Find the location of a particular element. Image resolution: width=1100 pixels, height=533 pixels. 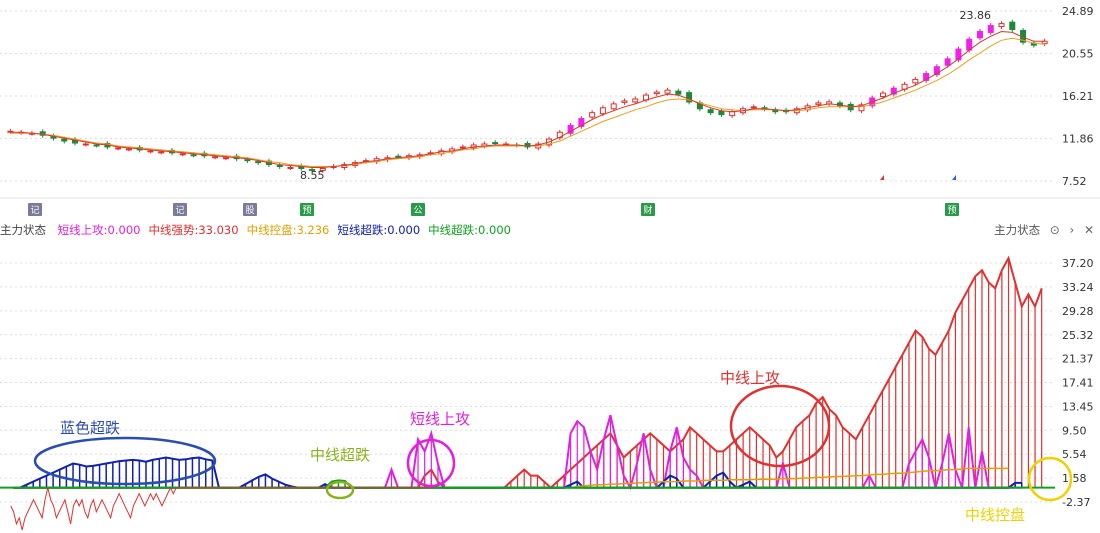

annotation-label: 短线上攻 is located at coordinates (440, 419).